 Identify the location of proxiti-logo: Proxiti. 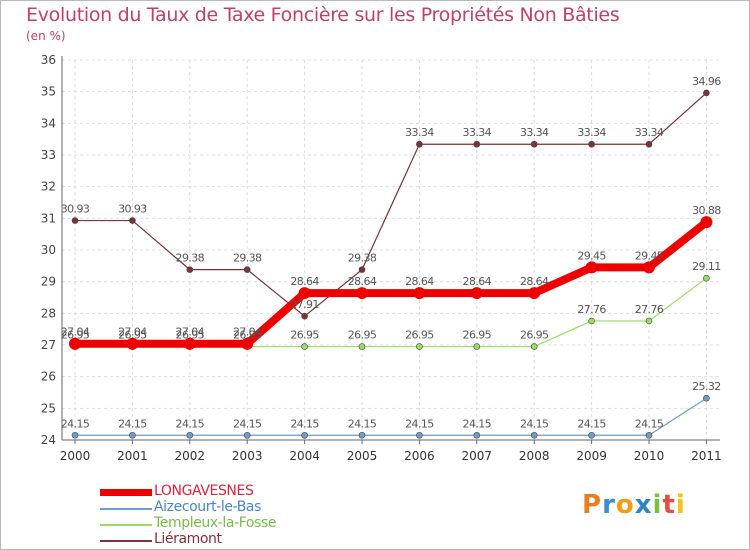
(634, 505).